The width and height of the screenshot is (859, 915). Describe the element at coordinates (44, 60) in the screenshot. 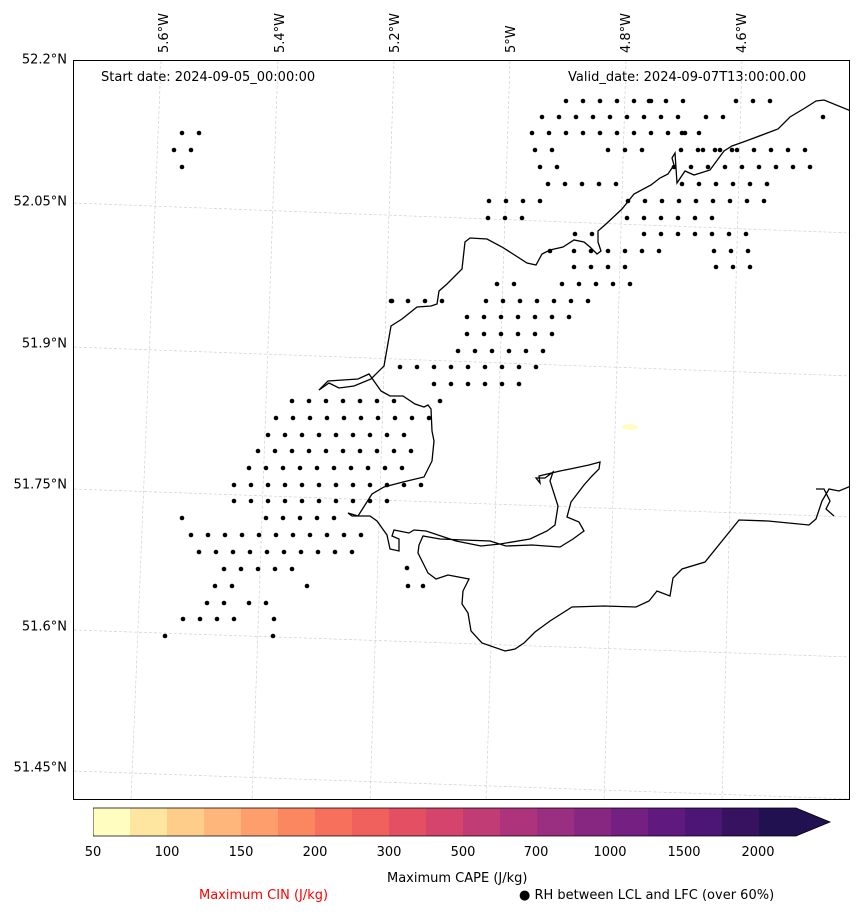

I see `lat-label-52.2: 52.2°N` at that location.